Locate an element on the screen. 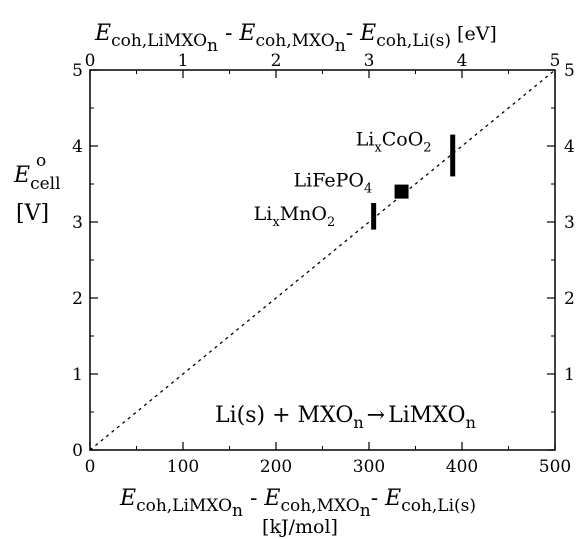  point-label: LixMnO2 is located at coordinates (295, 216).